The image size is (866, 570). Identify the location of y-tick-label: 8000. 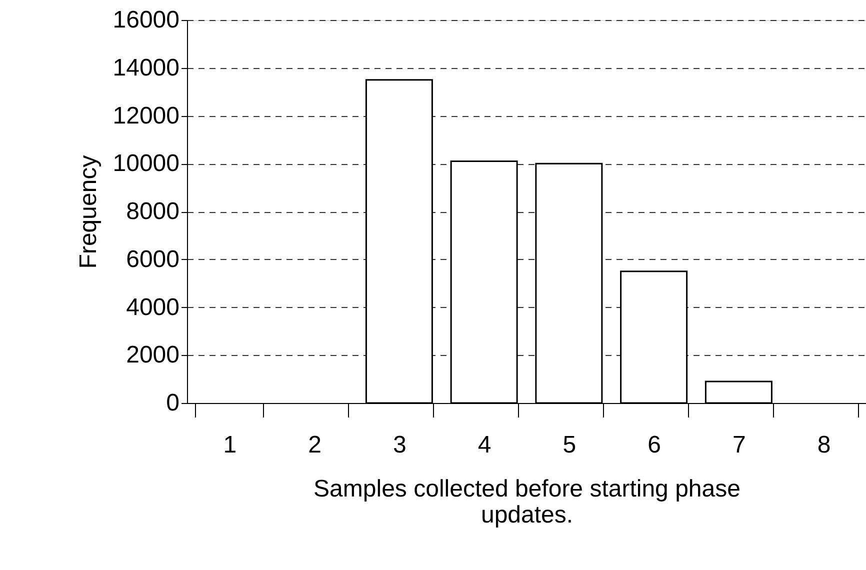
(153, 211).